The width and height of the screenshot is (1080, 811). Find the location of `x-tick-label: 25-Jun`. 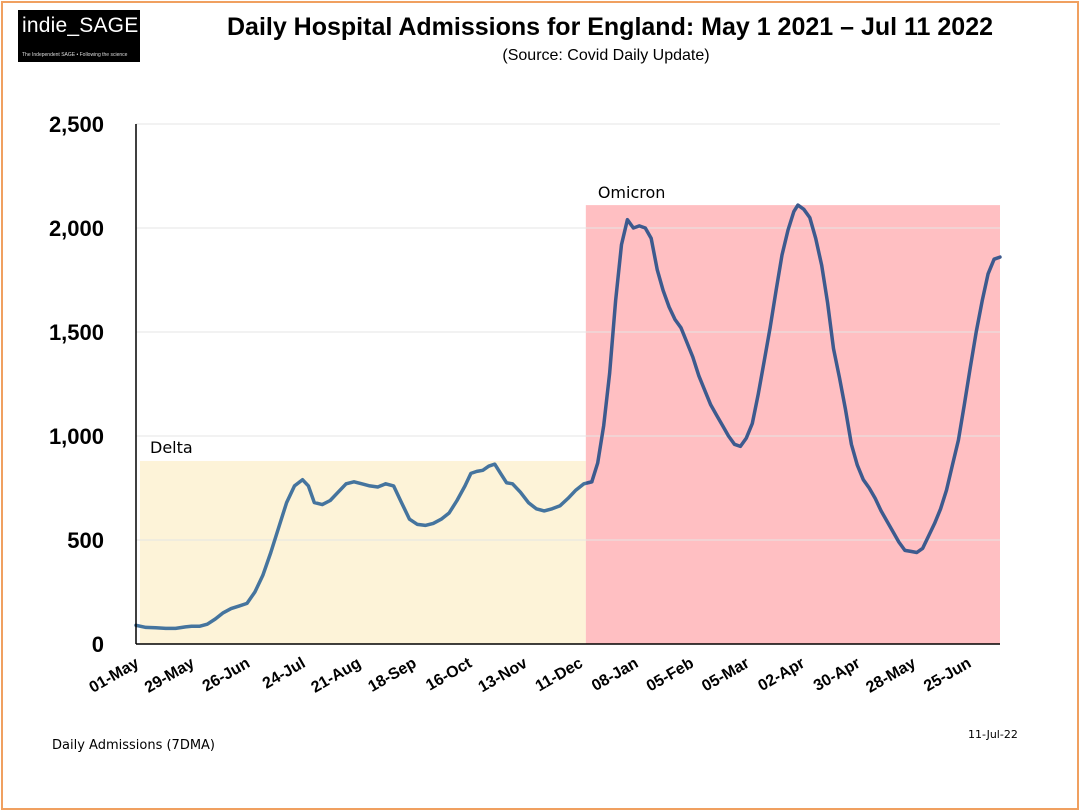

x-tick-label: 25-Jun is located at coordinates (947, 675).